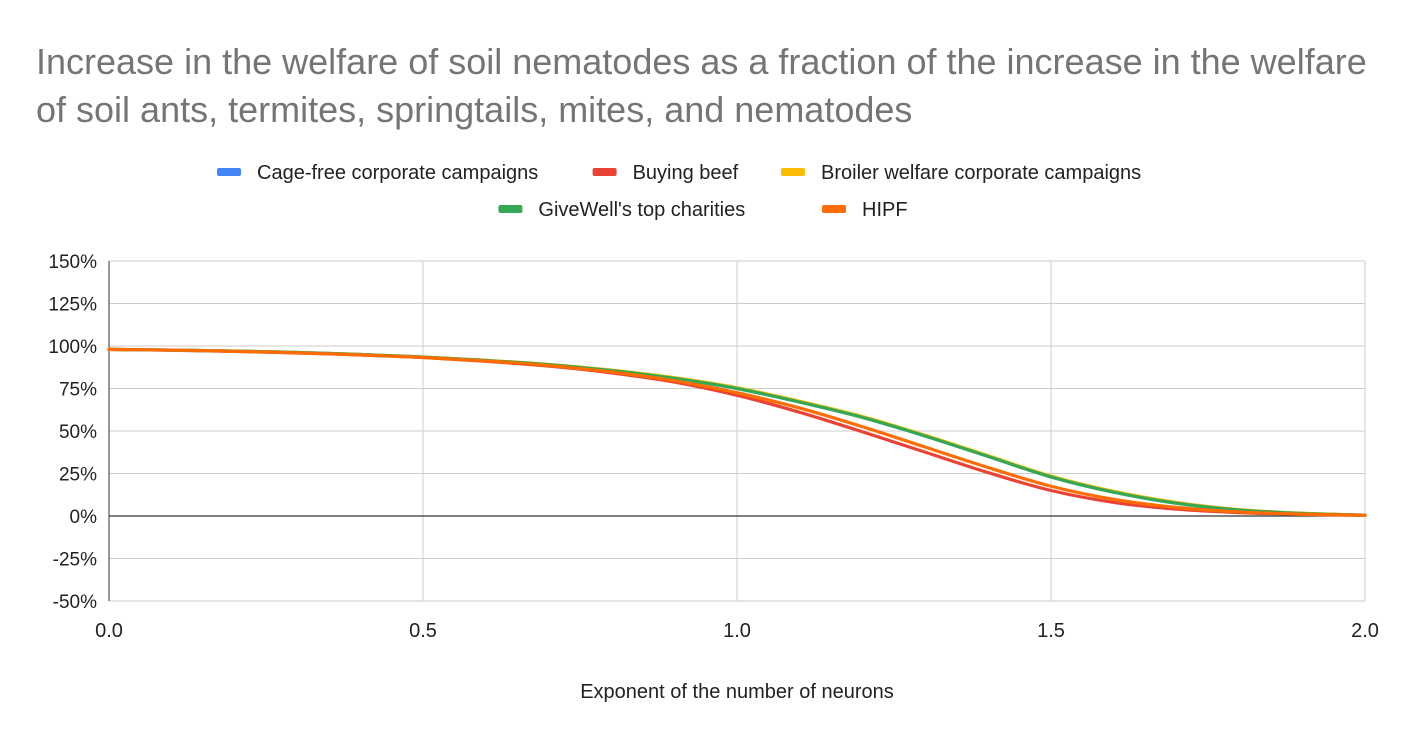 Image resolution: width=1402 pixels, height=742 pixels. I want to click on legend-label-buying-beef: Buying beef, so click(686, 173).